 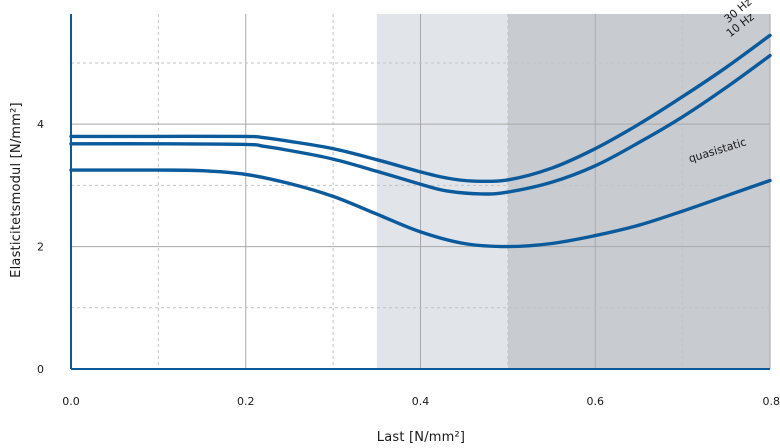 I want to click on x-tick-label: 0.2, so click(x=246, y=401).